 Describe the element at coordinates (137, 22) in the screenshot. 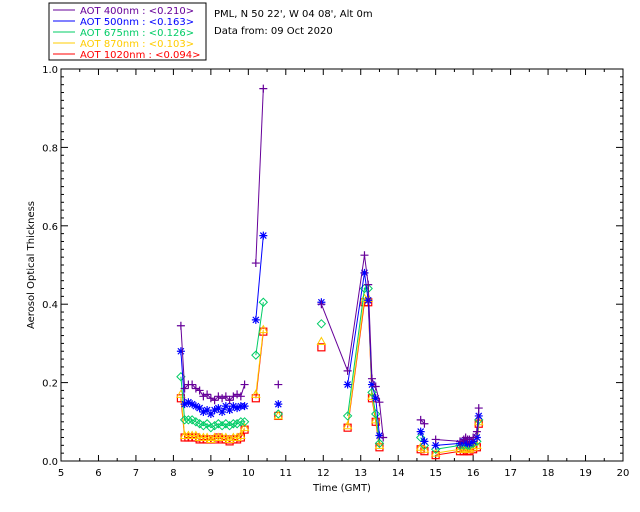

I see `legend-label: AOT 500nm : <0.163>` at that location.